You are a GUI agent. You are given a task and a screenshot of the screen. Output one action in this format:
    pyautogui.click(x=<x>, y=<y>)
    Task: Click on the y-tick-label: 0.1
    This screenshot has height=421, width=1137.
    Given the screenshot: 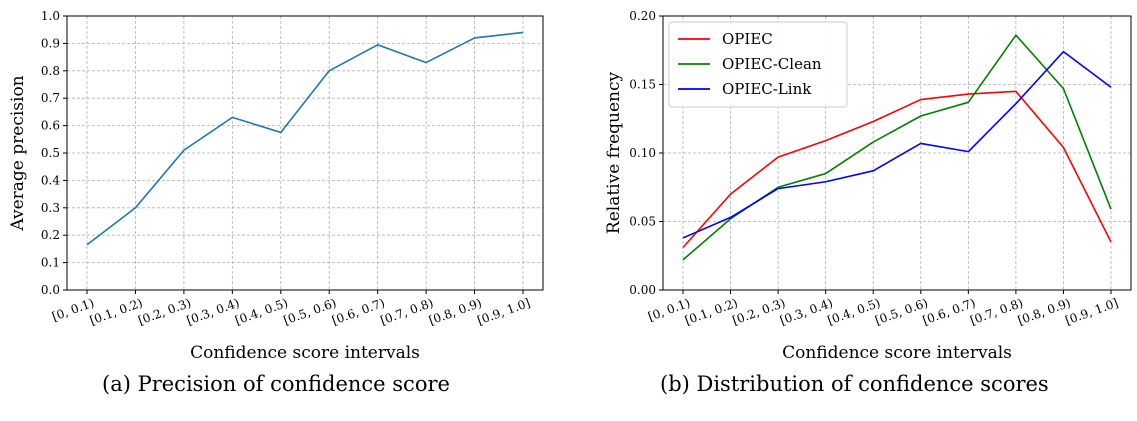 What is the action you would take?
    pyautogui.click(x=50, y=263)
    